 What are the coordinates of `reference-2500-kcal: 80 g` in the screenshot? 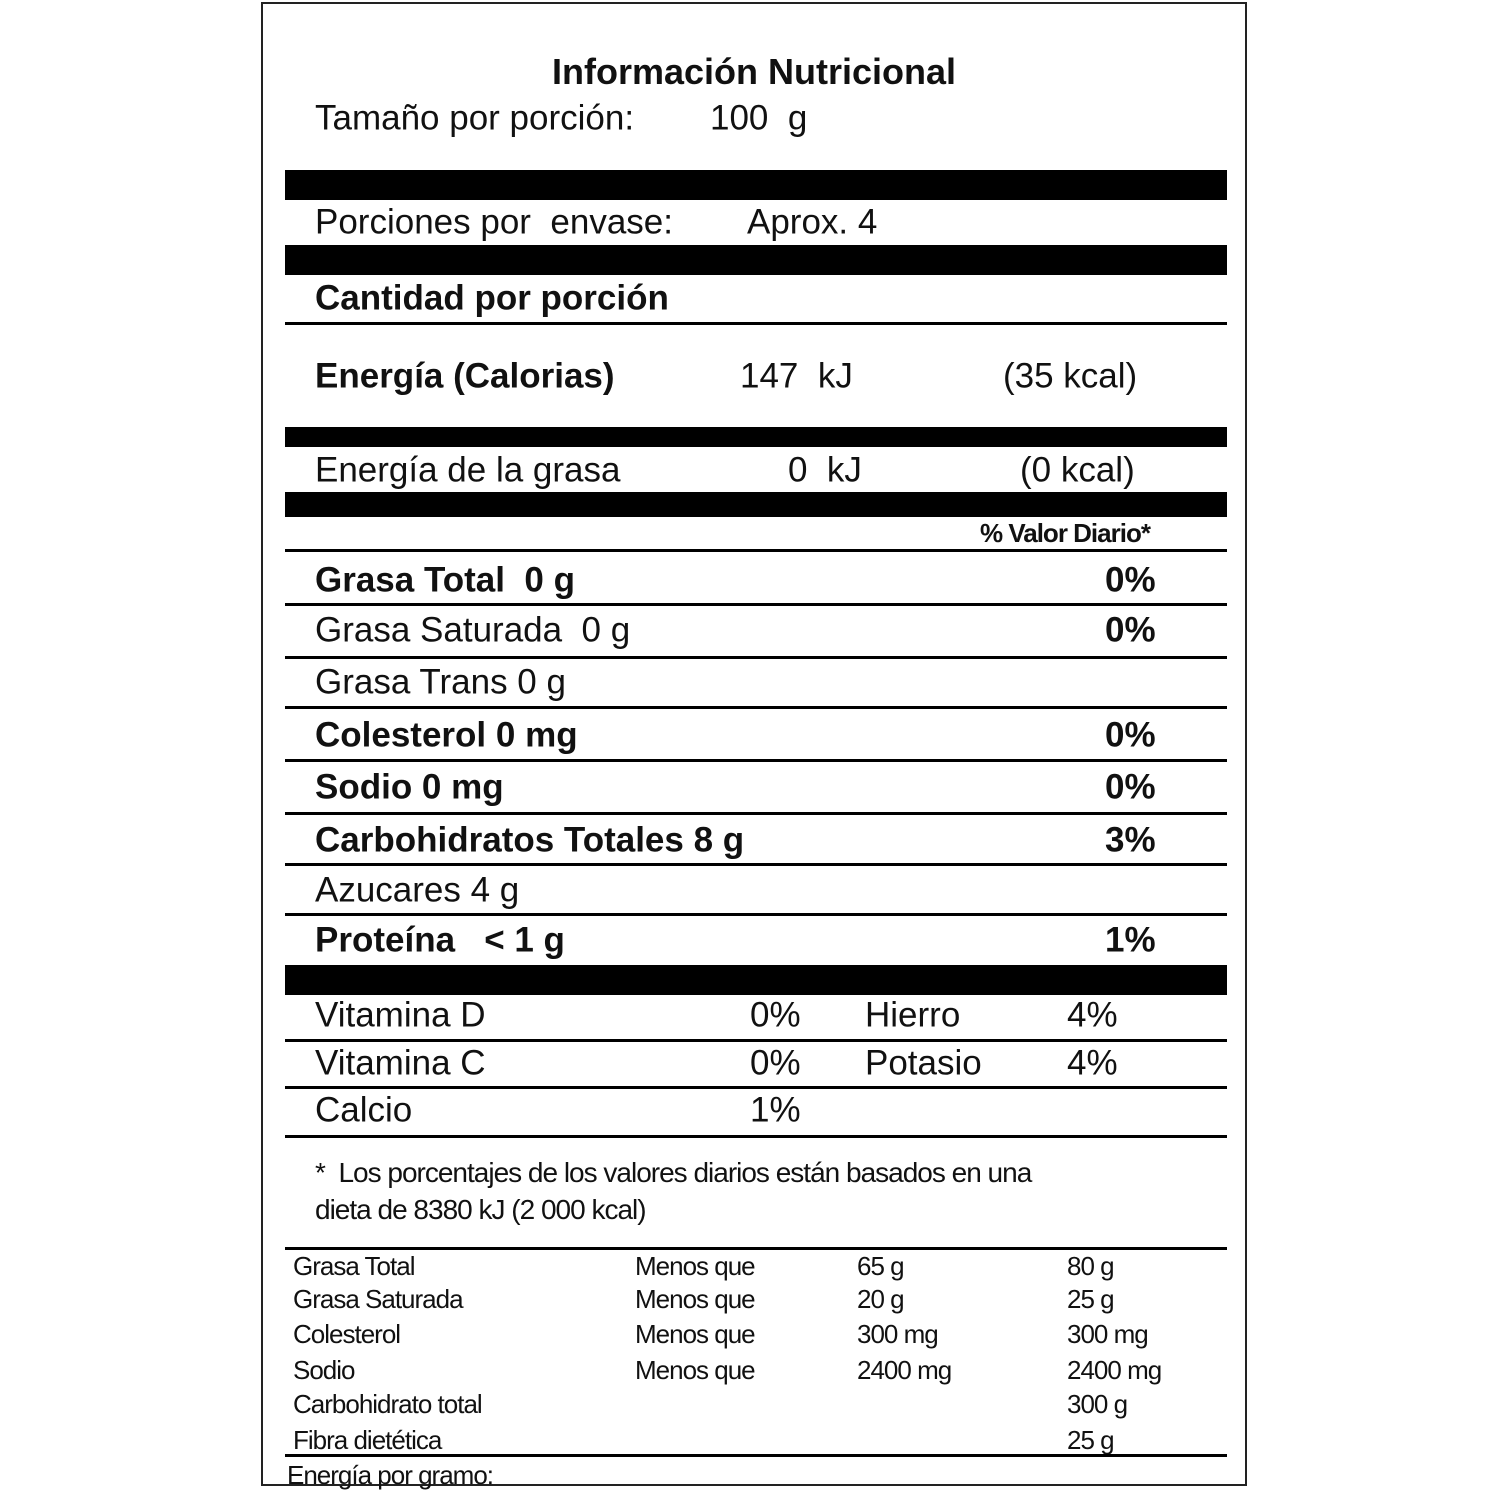 It's located at (1091, 1266).